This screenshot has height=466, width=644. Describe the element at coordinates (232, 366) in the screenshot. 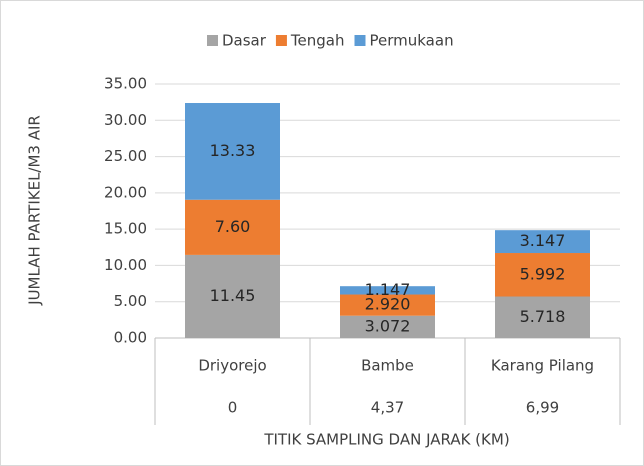

I see `x-tick-label: Driyorejo` at that location.